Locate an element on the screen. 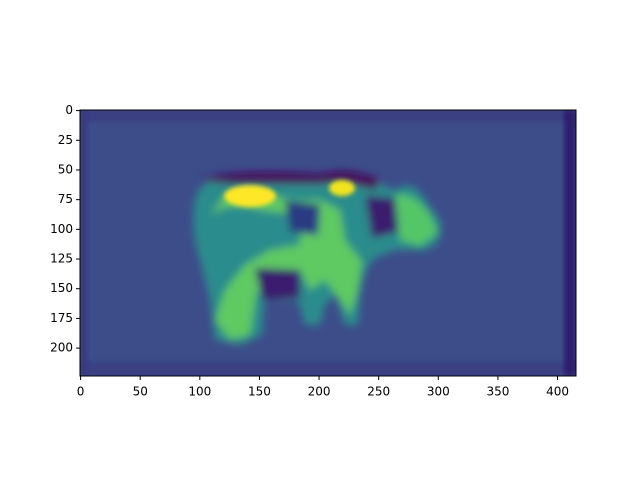  x-tick-label: 150 is located at coordinates (259, 392).